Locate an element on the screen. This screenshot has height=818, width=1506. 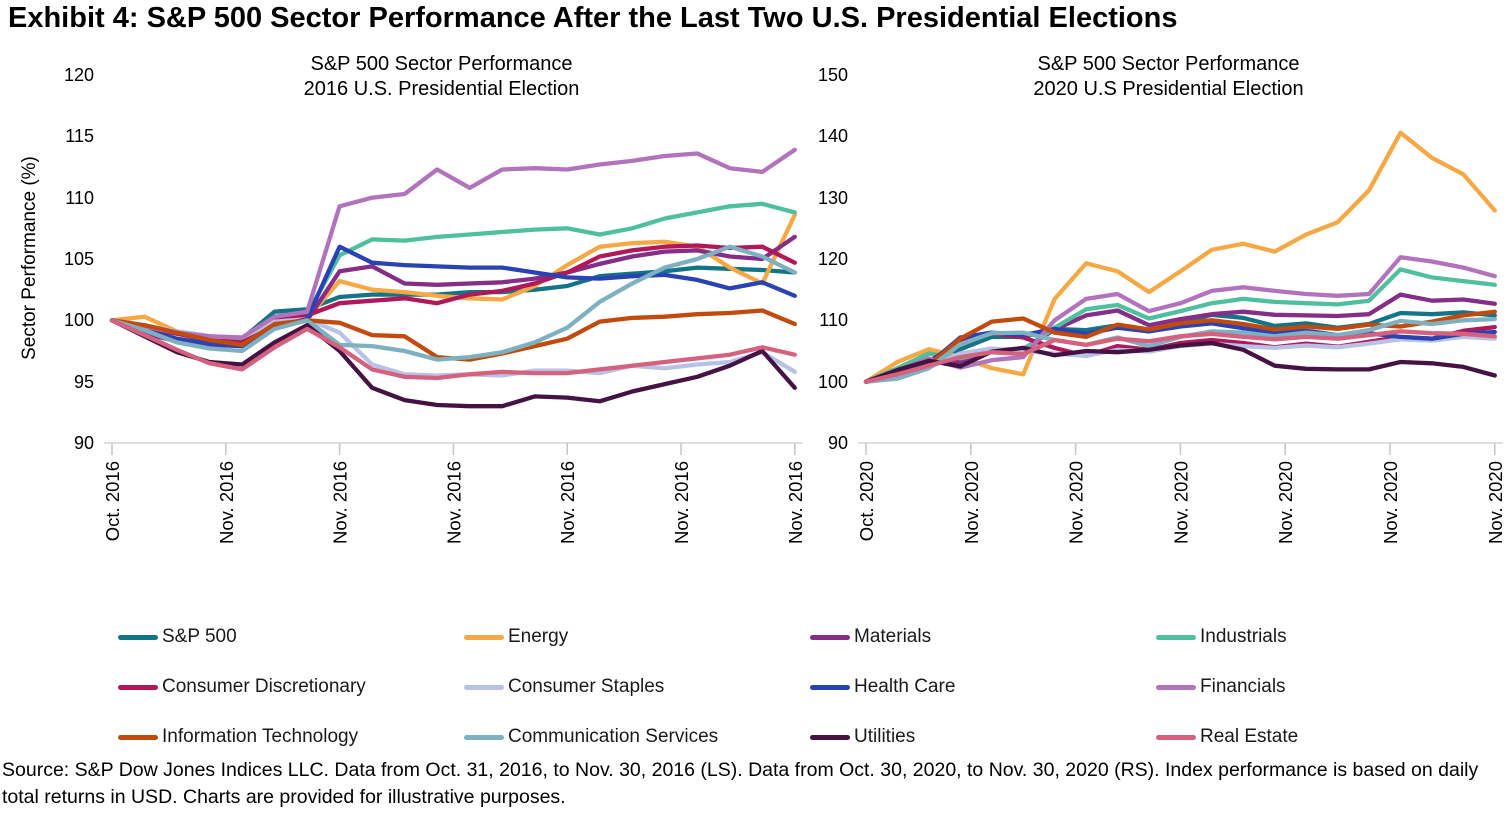
legend-label-financials: Financials is located at coordinates (1243, 686).